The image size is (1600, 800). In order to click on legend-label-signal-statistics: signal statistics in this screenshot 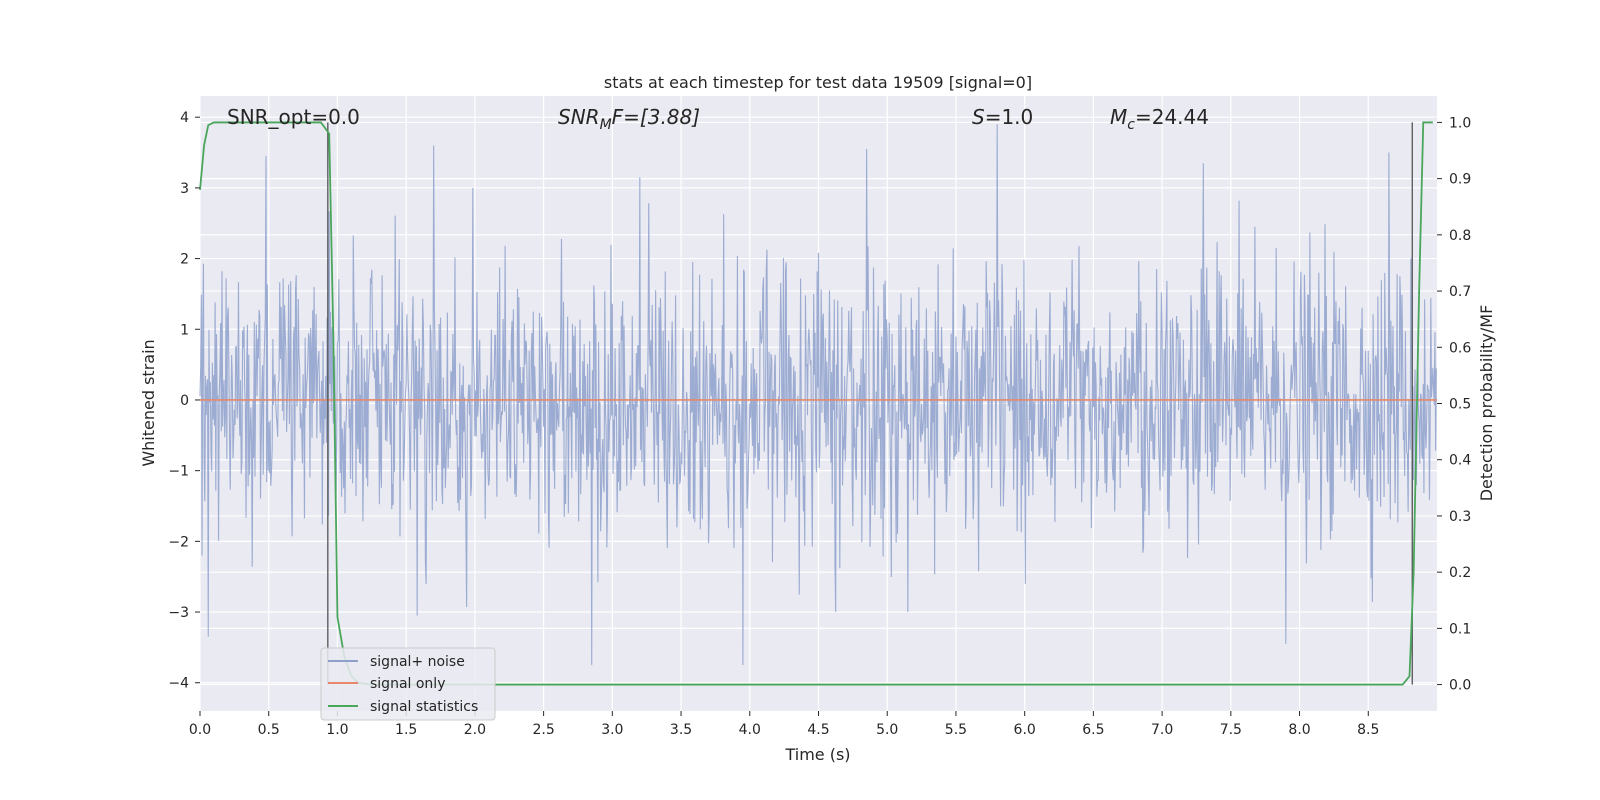, I will do `click(424, 707)`.